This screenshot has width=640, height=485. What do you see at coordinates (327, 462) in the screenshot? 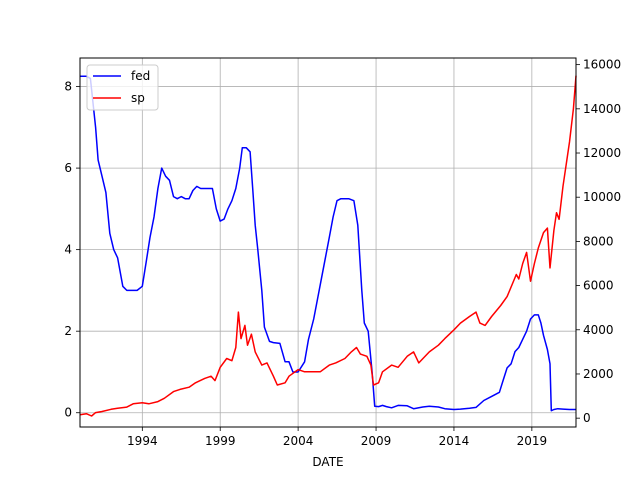
I see `x-axis-title: DATE` at bounding box center [327, 462].